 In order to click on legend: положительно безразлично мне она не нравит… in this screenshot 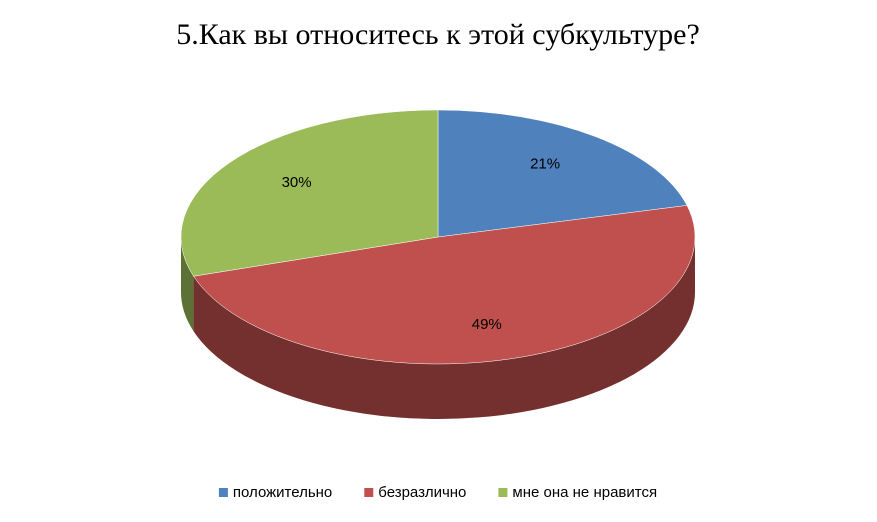, I will do `click(437, 492)`.